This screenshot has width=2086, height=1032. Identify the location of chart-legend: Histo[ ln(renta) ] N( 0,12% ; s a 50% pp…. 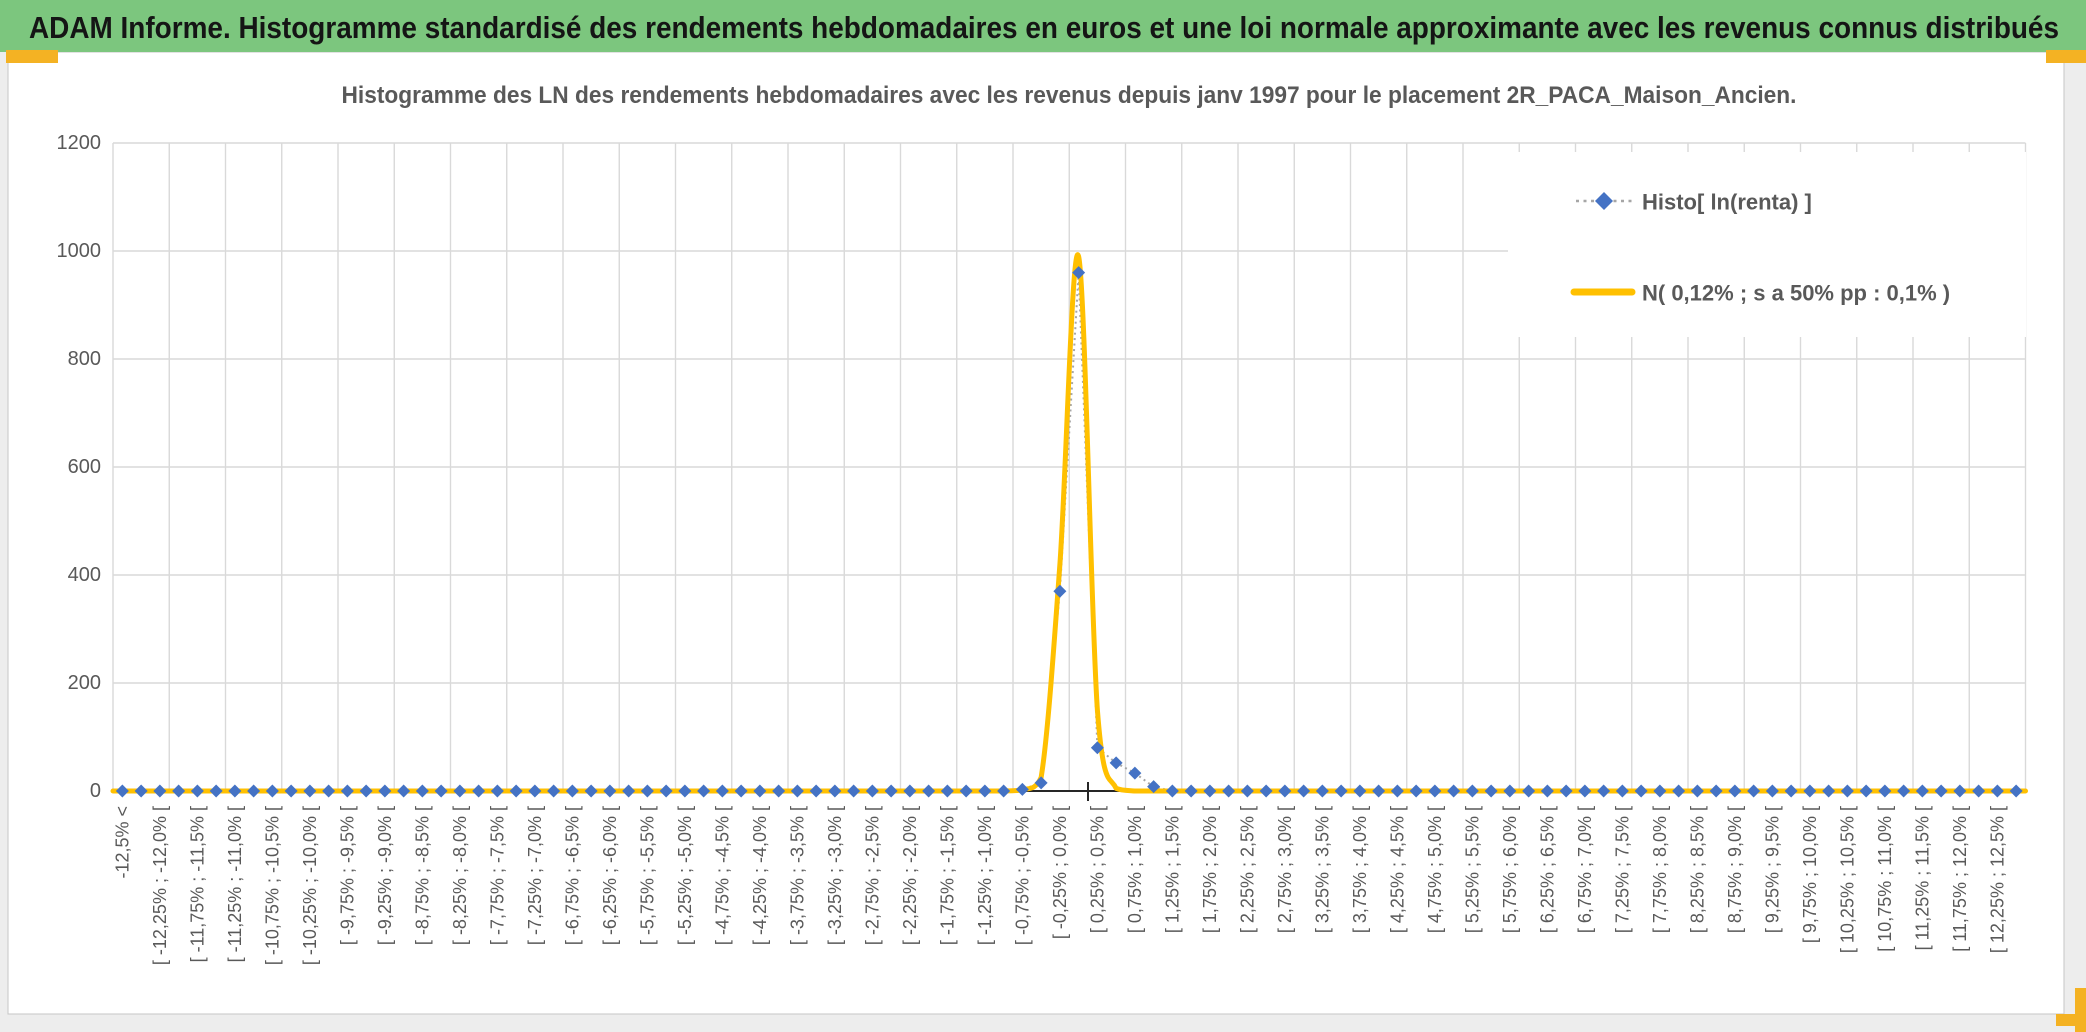
(1767, 244).